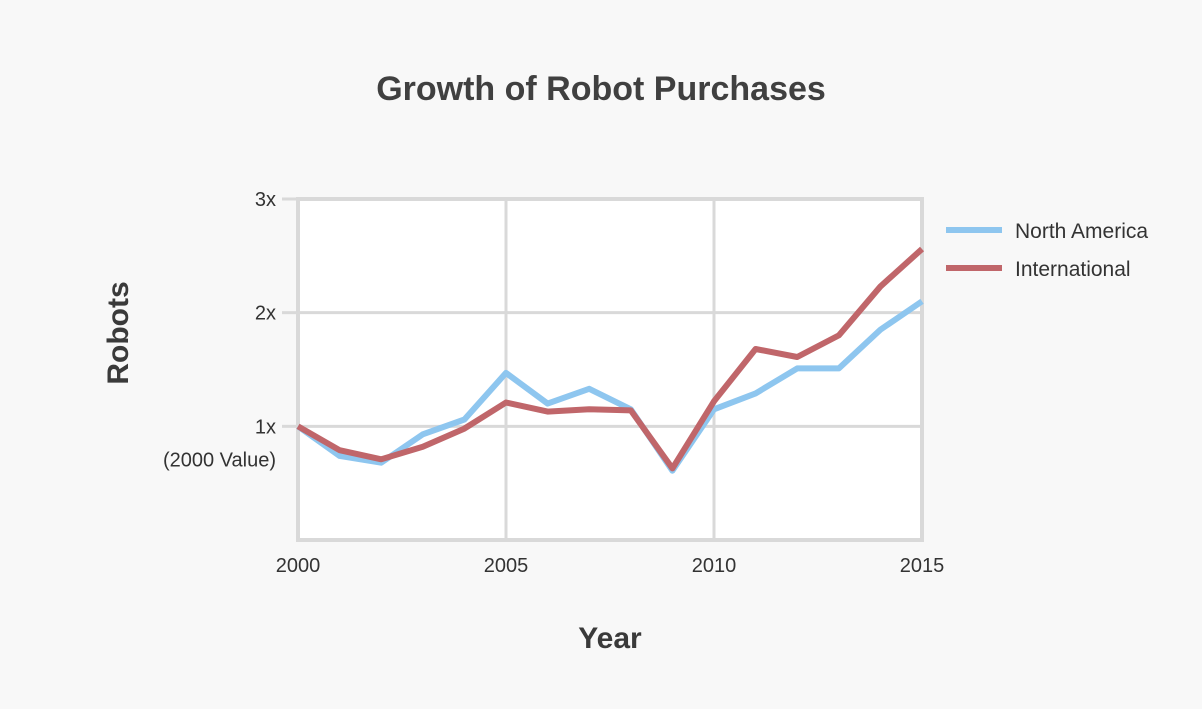  What do you see at coordinates (506, 566) in the screenshot?
I see `x-tick-label: 2005` at bounding box center [506, 566].